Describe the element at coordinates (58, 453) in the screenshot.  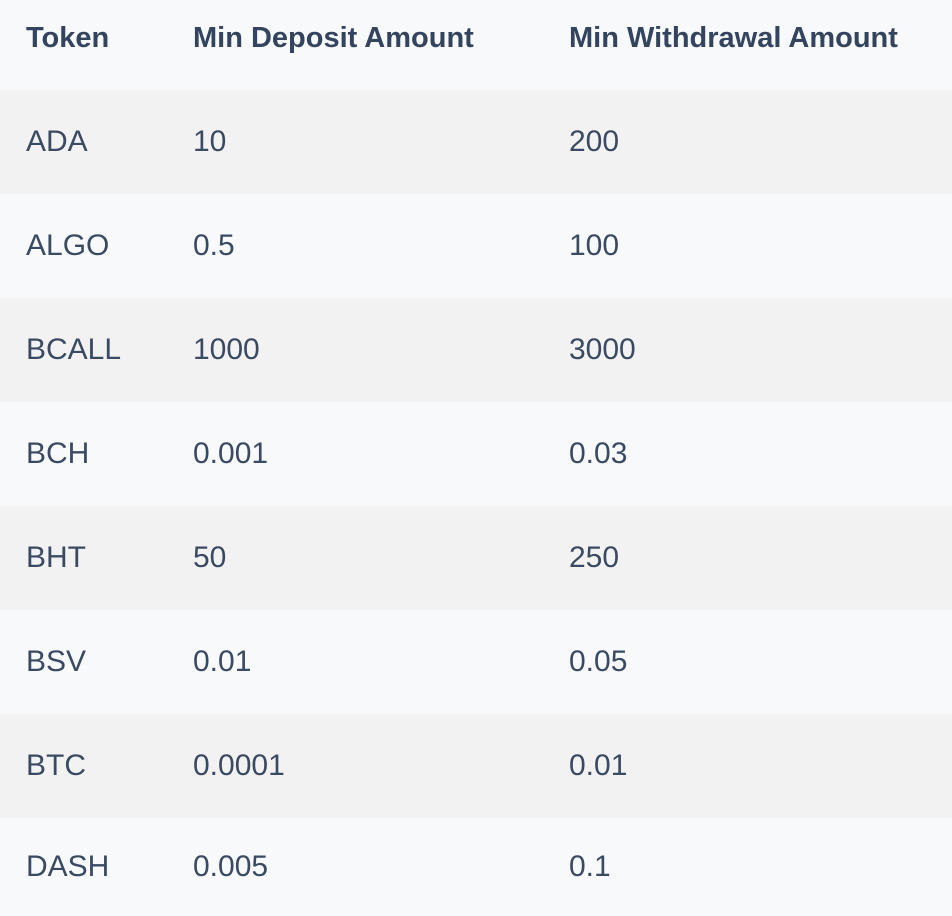
I see `token-cell: BCH` at that location.